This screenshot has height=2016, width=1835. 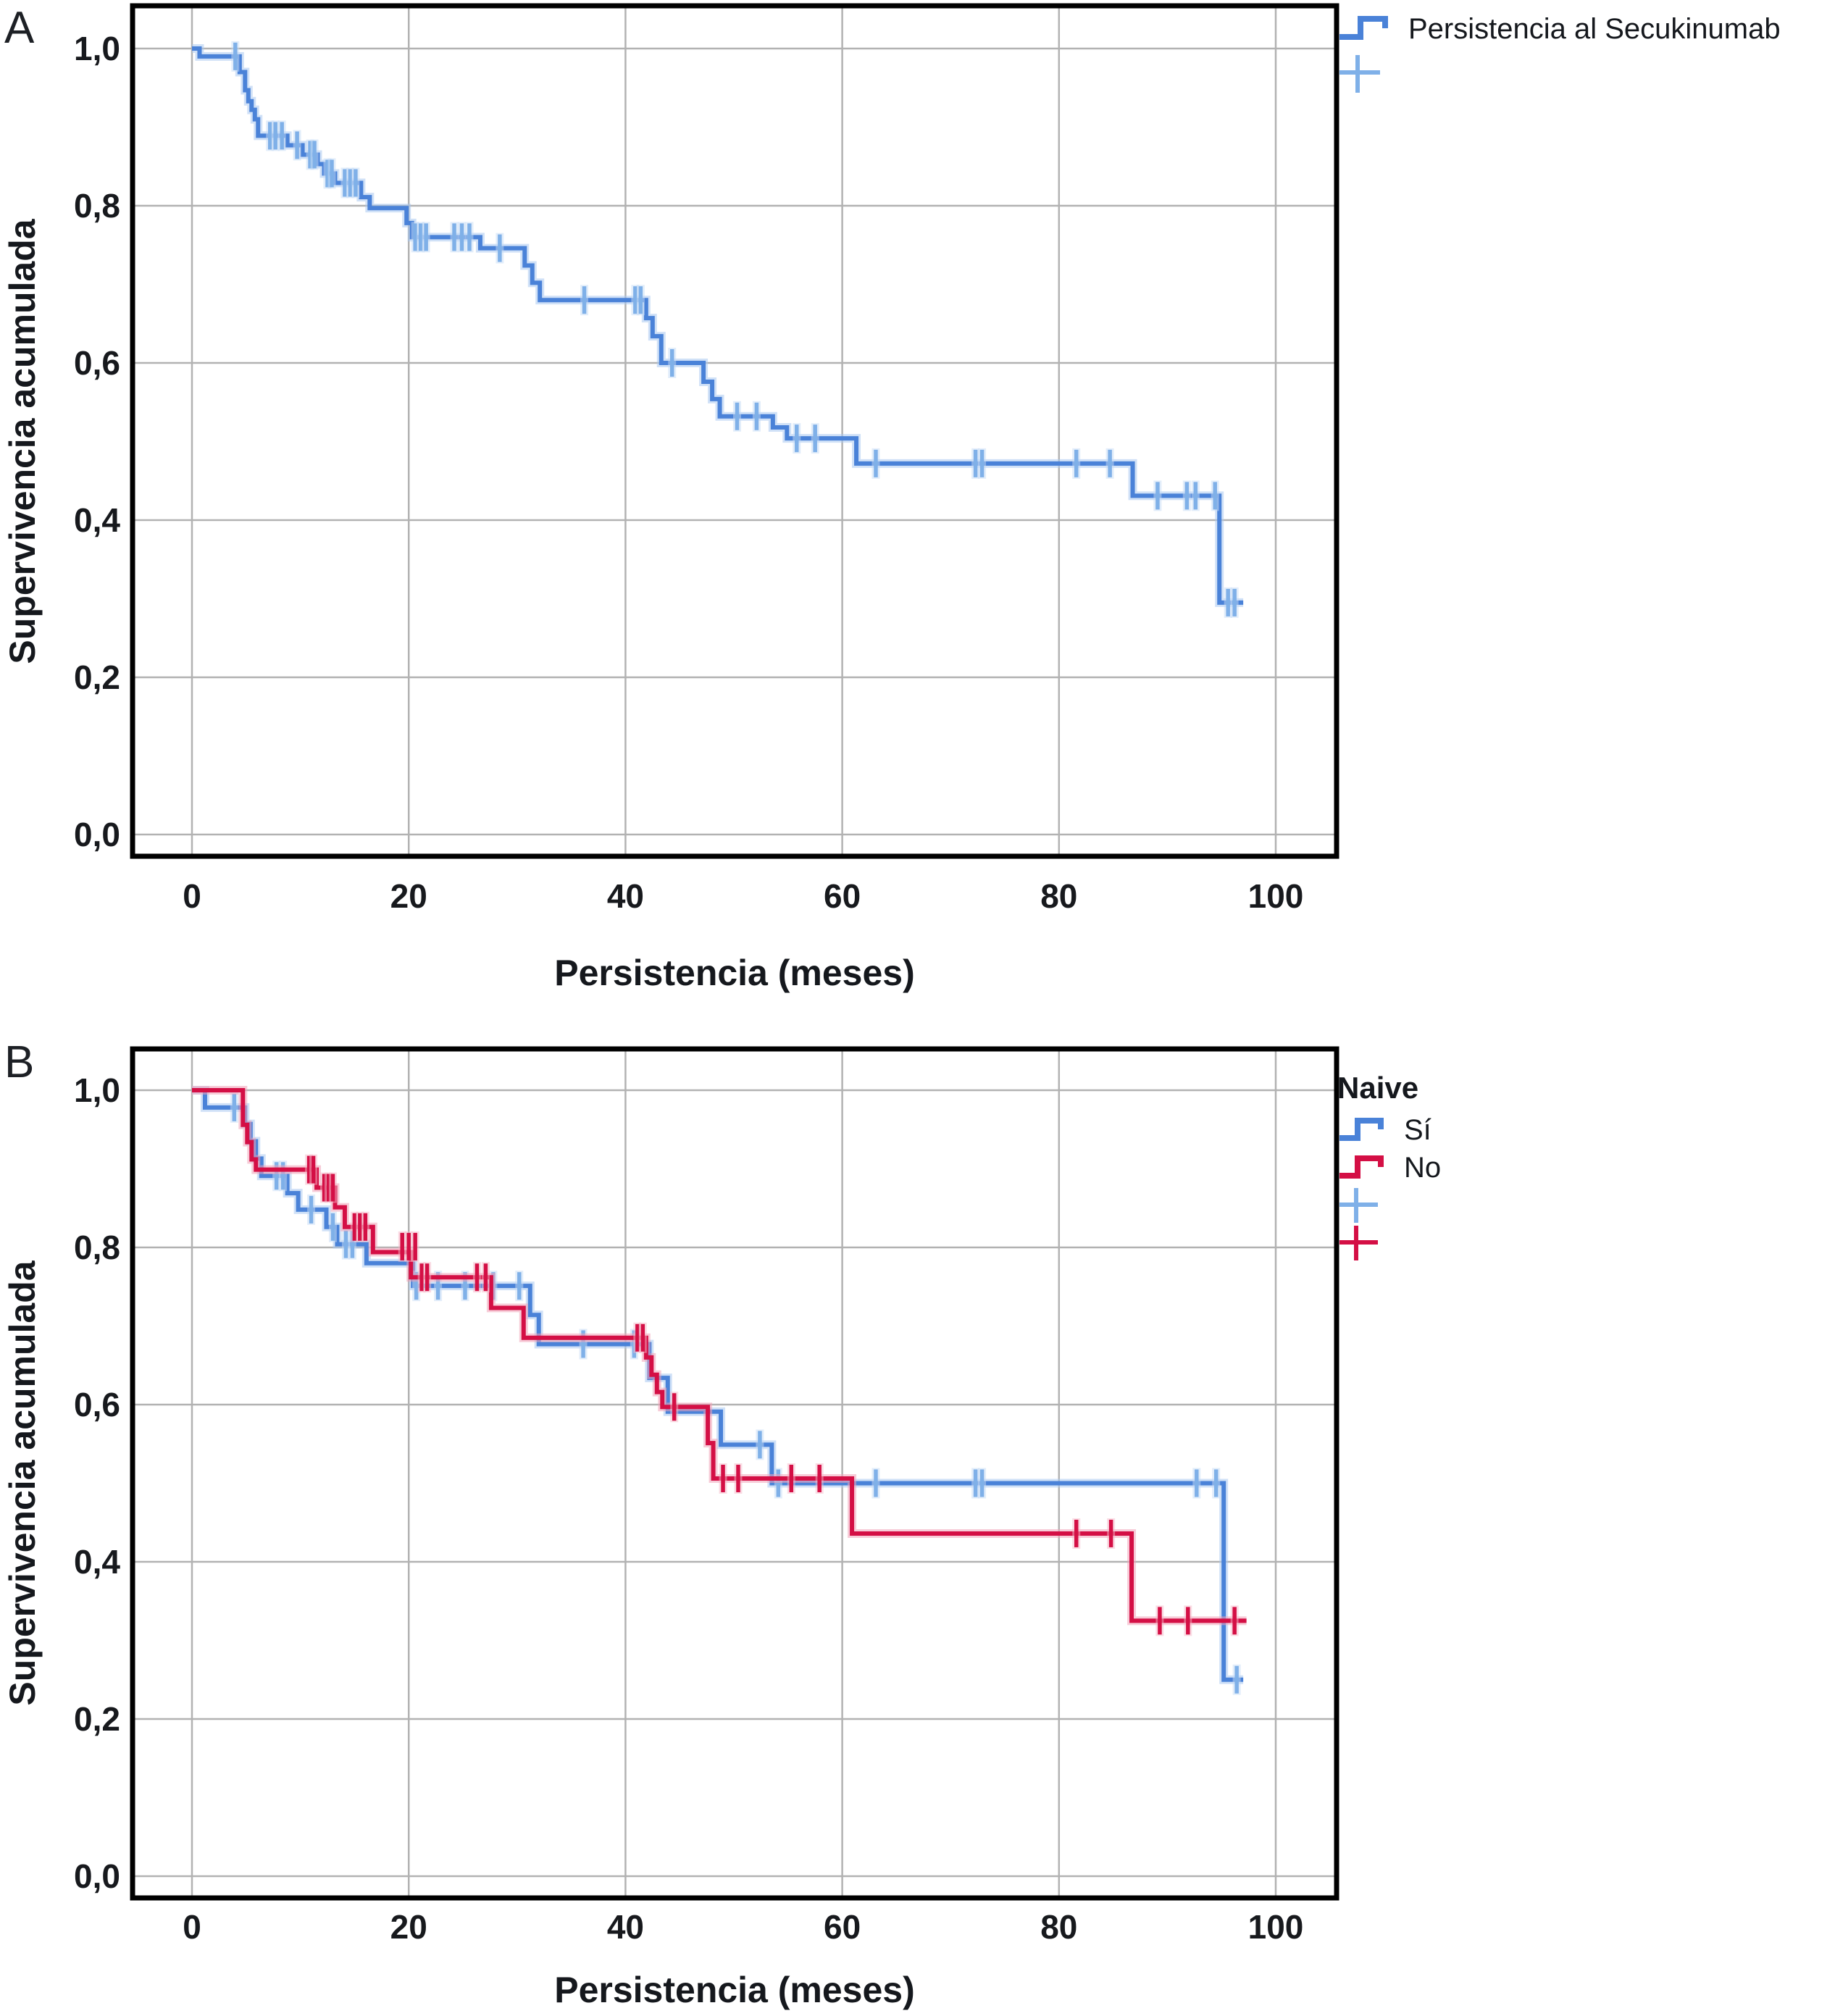 What do you see at coordinates (1594, 29) in the screenshot?
I see `legend-label-secukinumab: Persistencia al Secukinumab` at bounding box center [1594, 29].